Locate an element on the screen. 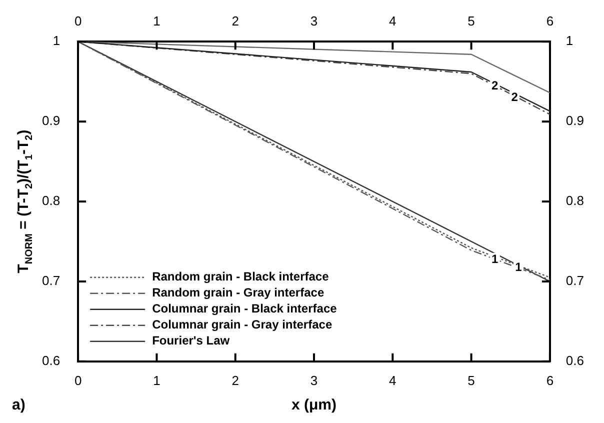 The height and width of the screenshot is (423, 604). x-tick-label: 1 is located at coordinates (156, 380).